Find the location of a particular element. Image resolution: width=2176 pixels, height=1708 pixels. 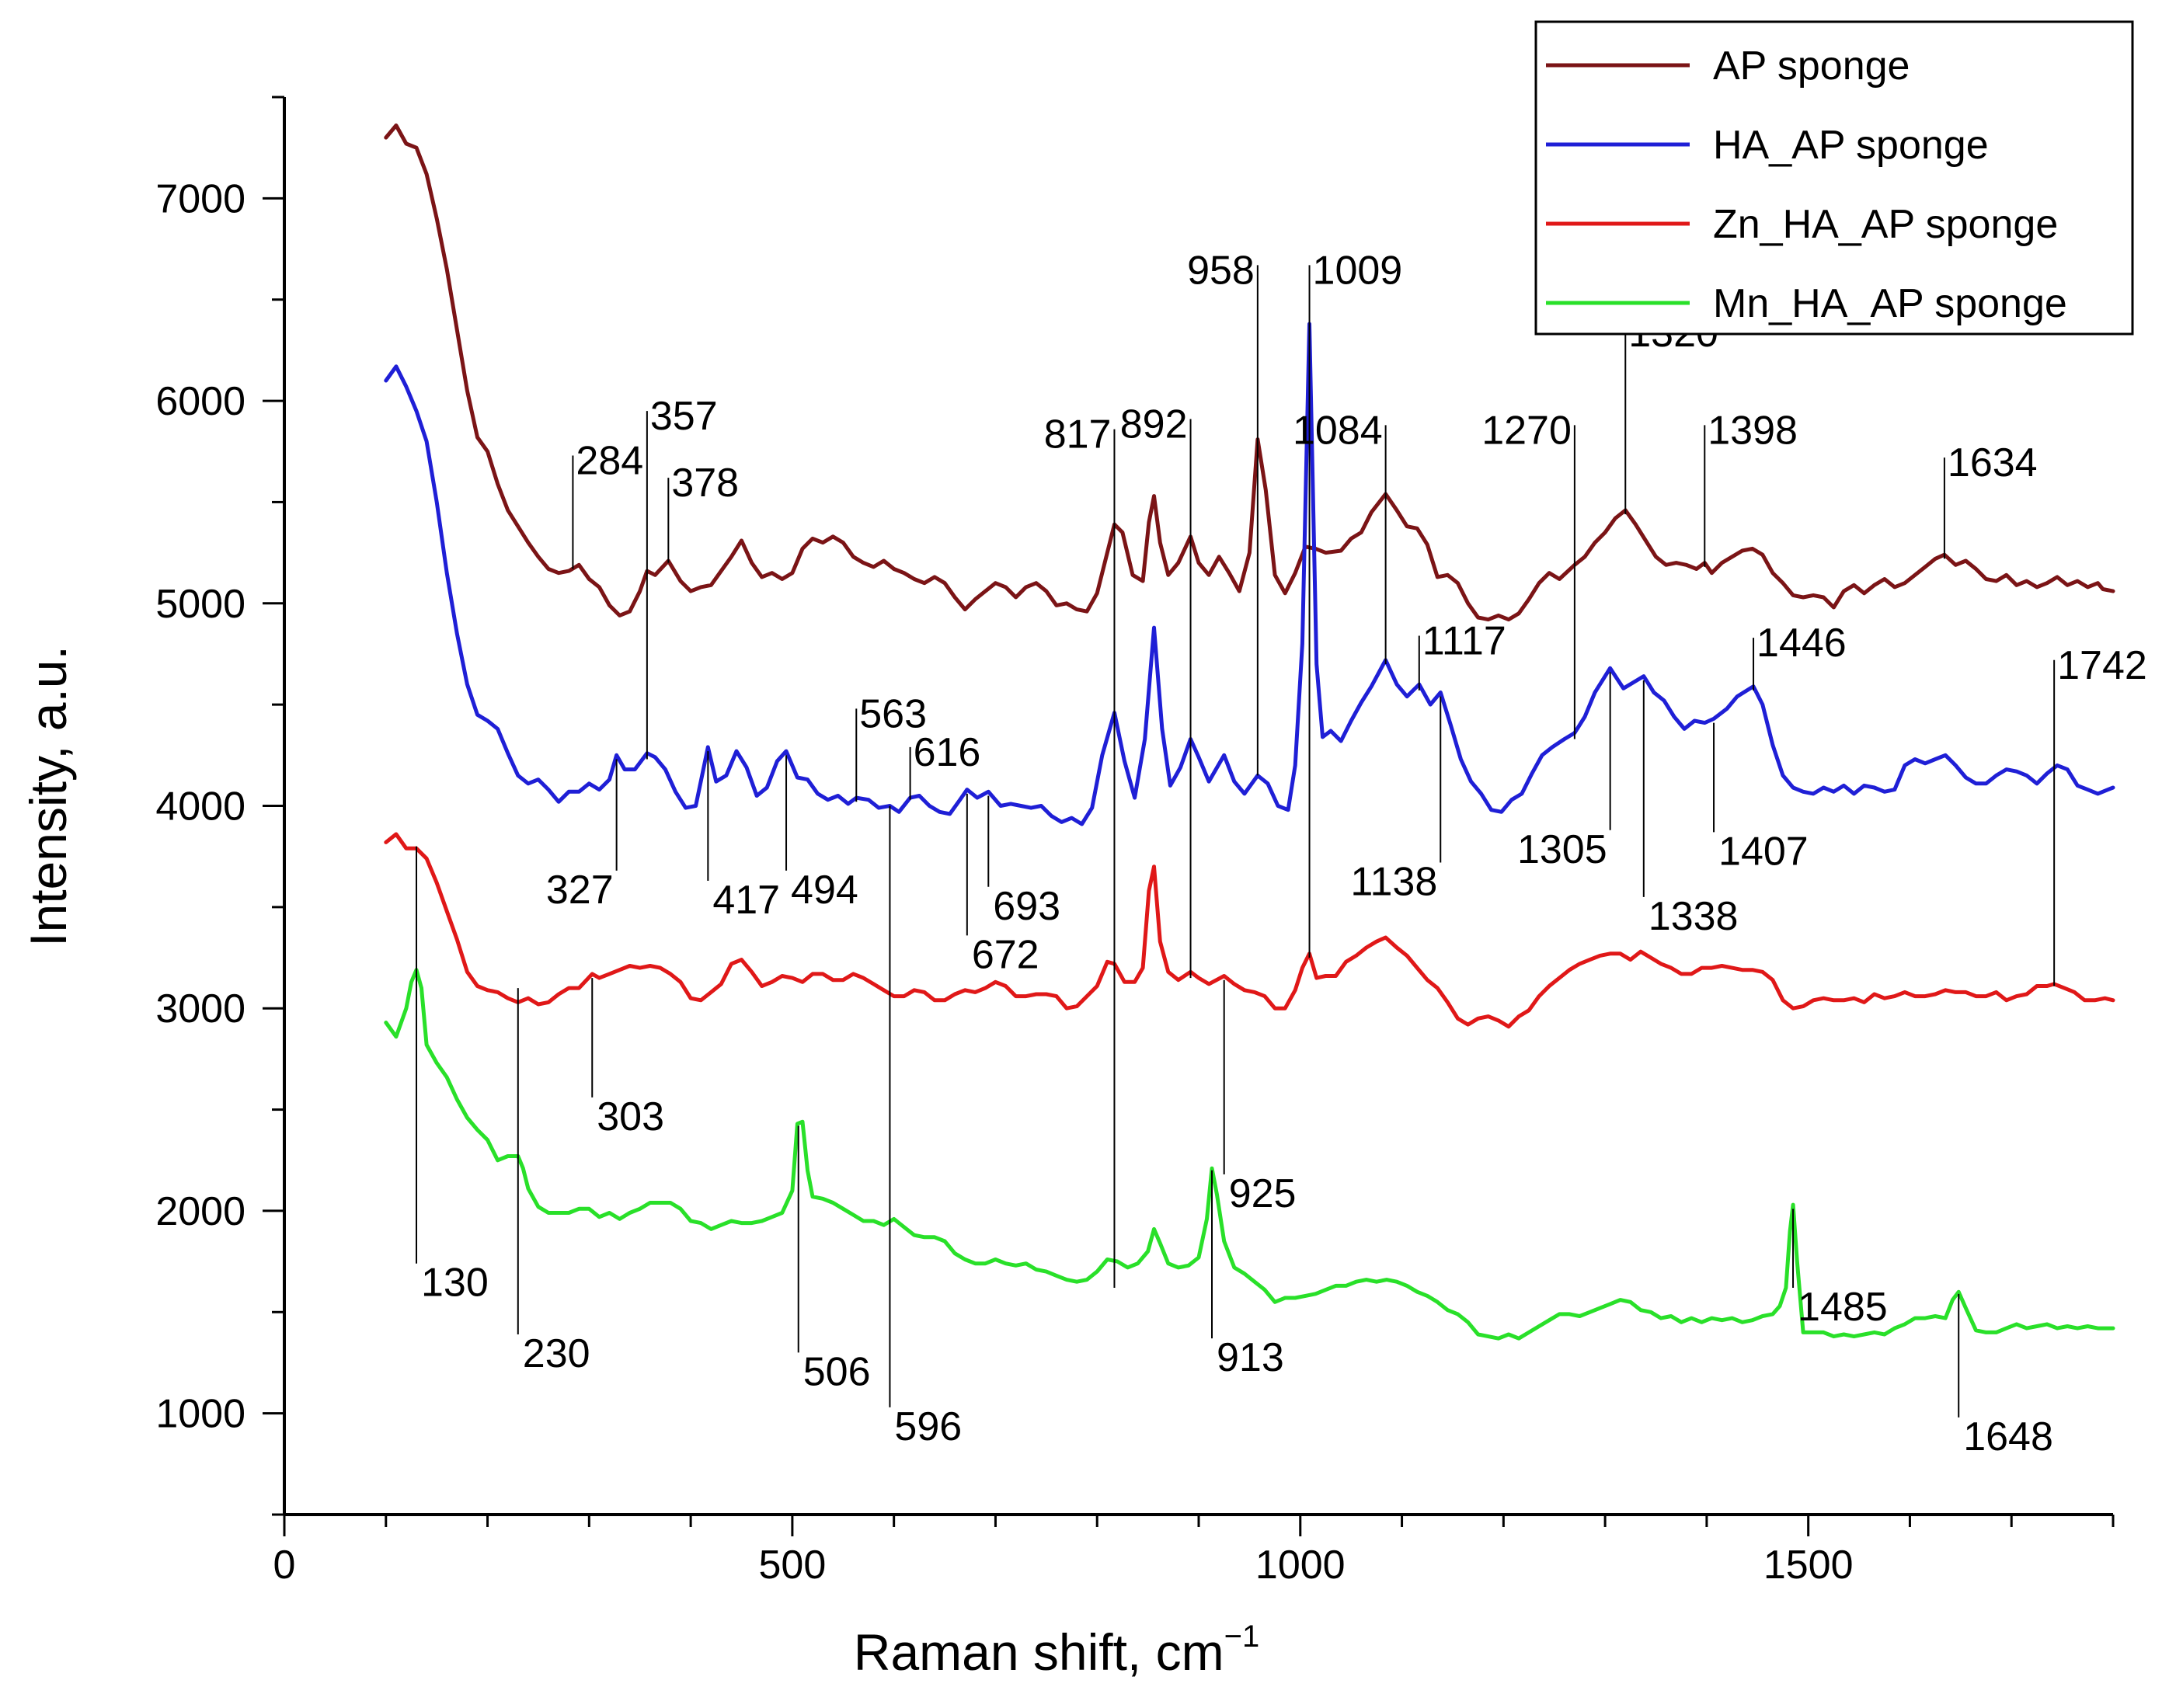

peak-label: 925 is located at coordinates (1263, 1193).